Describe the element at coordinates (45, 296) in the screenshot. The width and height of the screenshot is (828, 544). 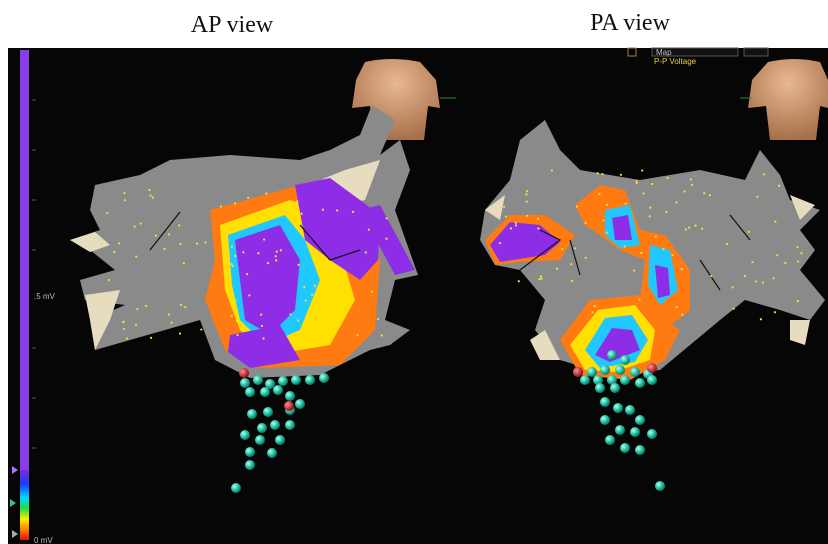
I see `scale-mid-label: .5 mV` at that location.